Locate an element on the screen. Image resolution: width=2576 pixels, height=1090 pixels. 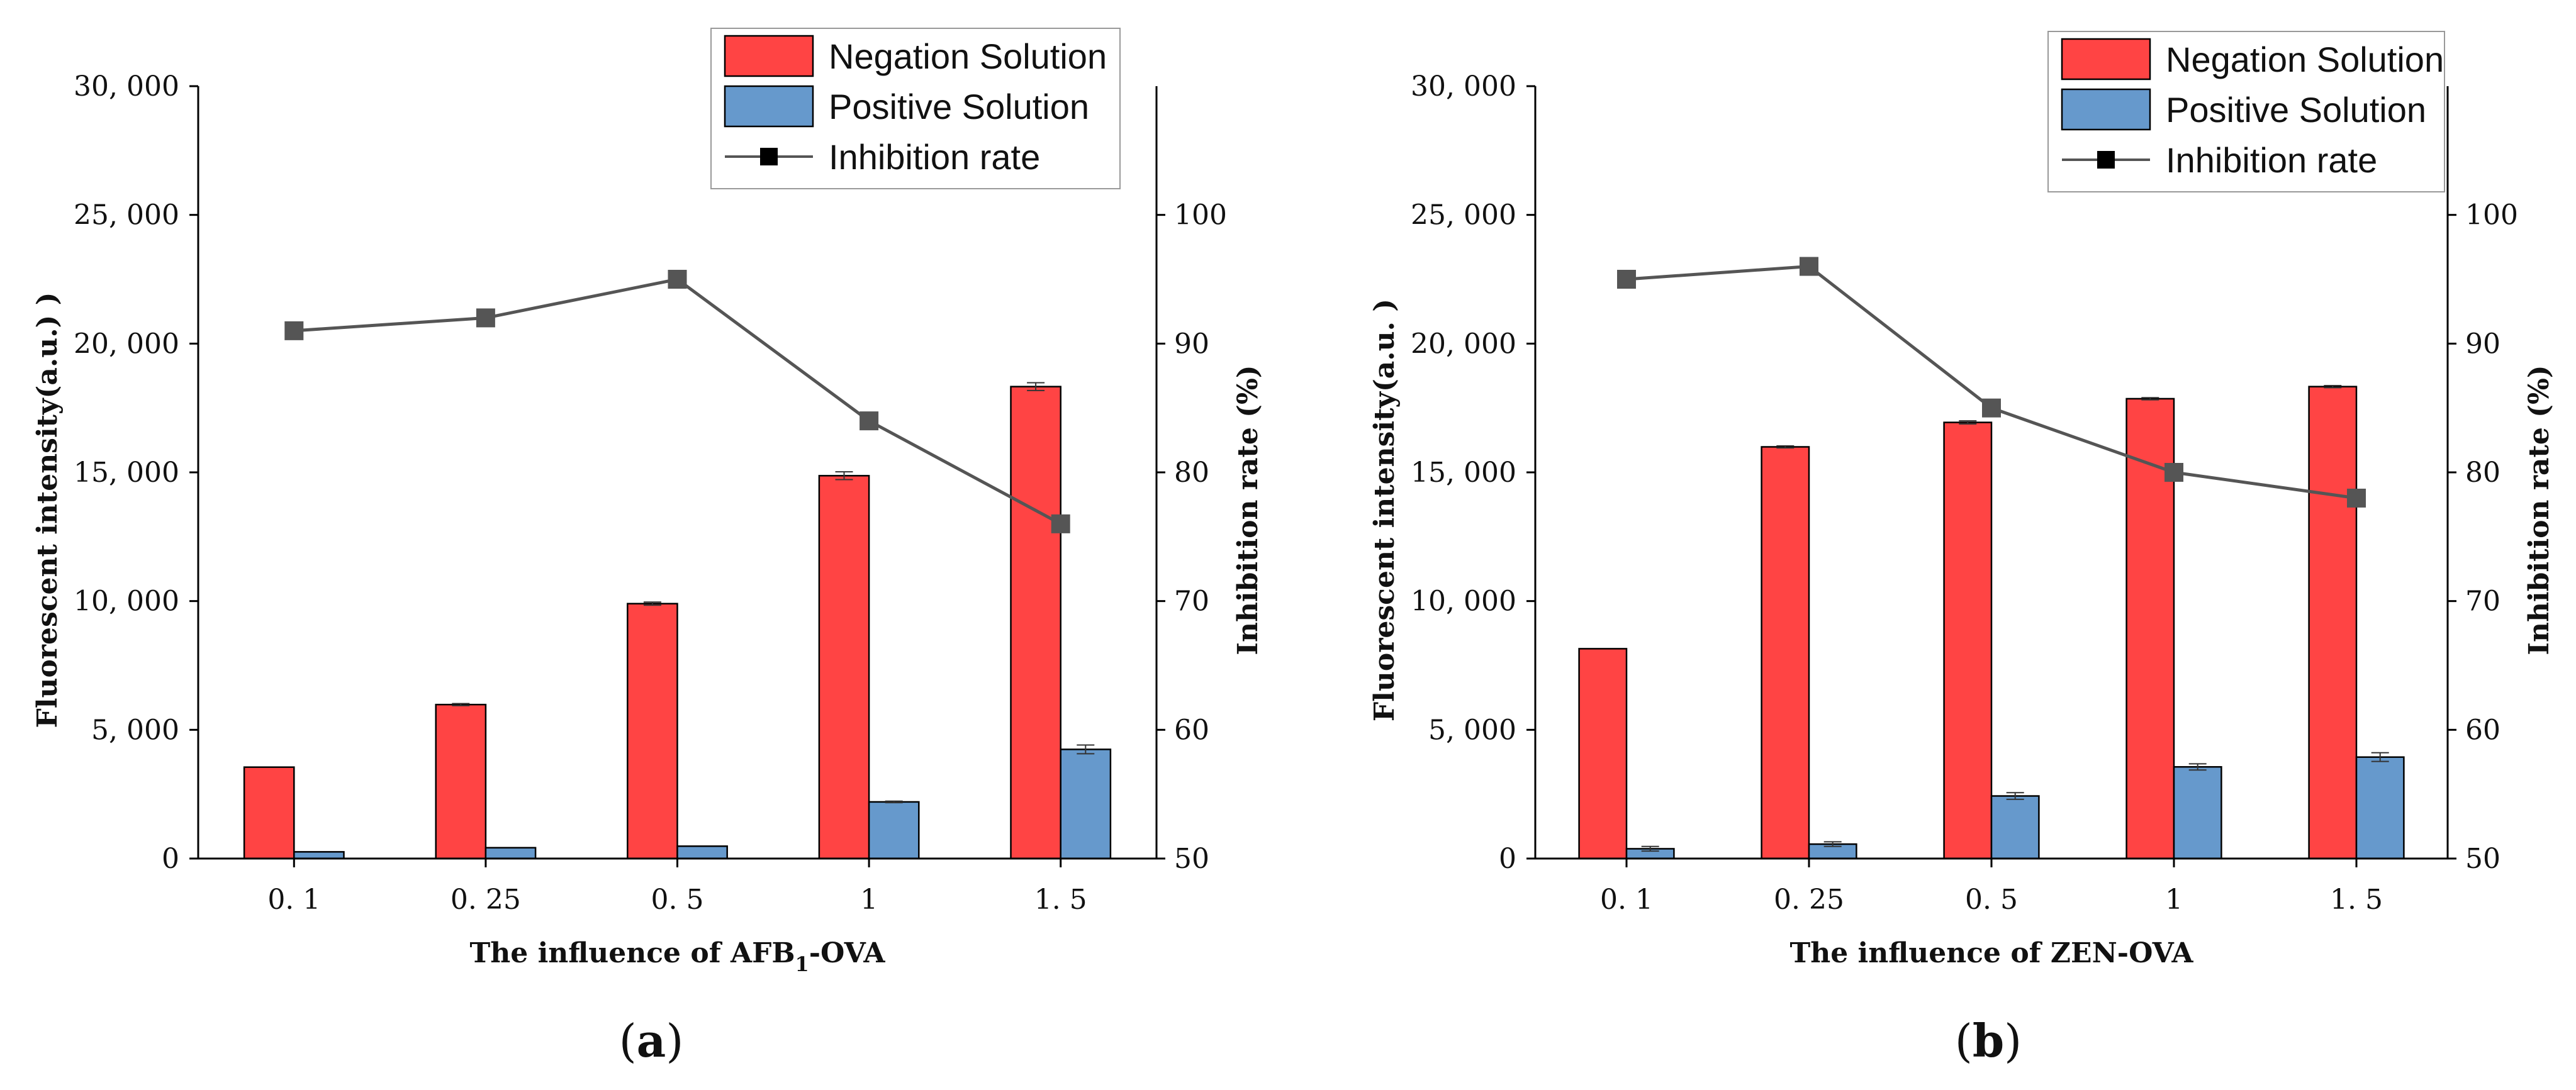
x-tick-label: 1. 5 is located at coordinates (1060, 900).